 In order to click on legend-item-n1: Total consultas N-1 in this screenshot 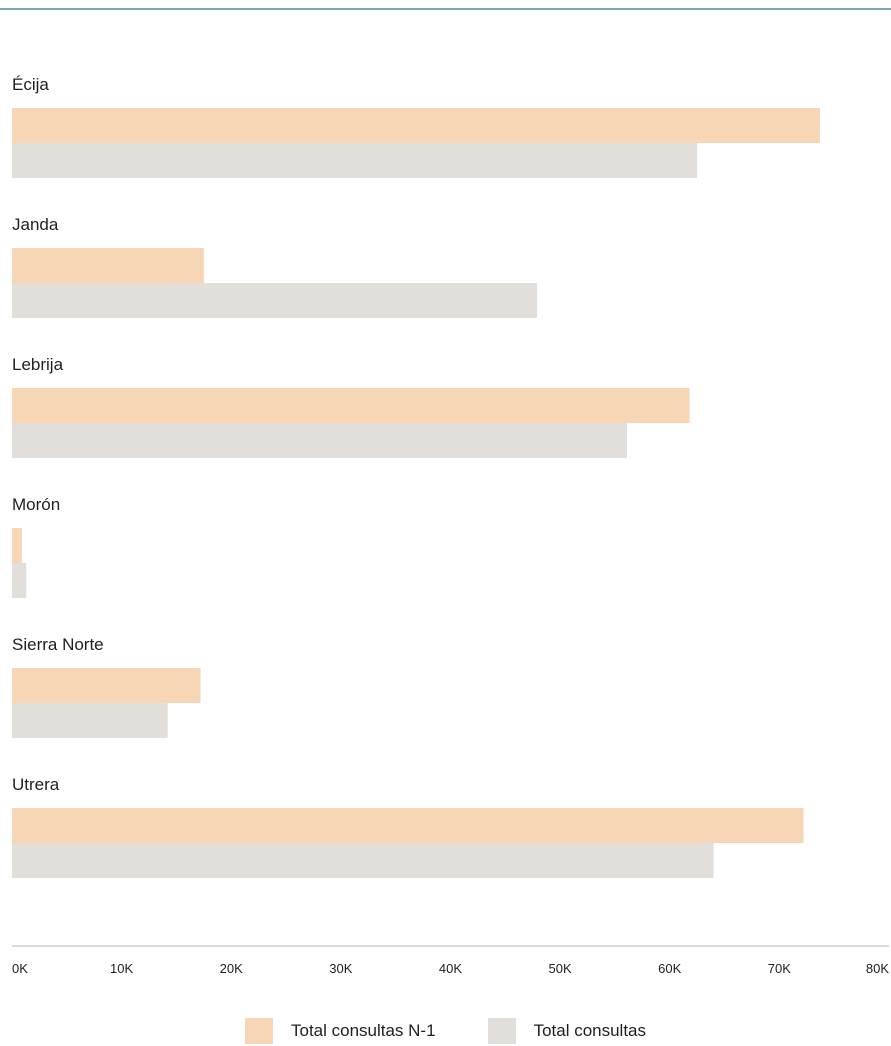, I will do `click(340, 1031)`.